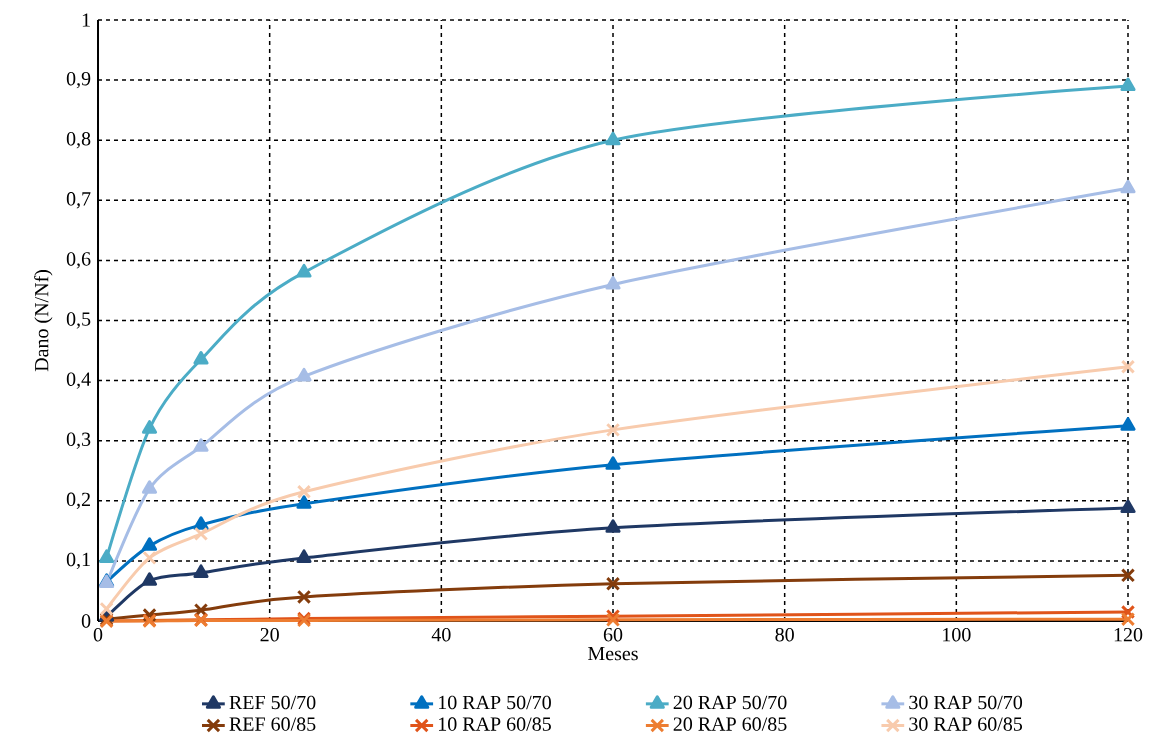 The width and height of the screenshot is (1150, 753). What do you see at coordinates (78, 260) in the screenshot?
I see `y-tick-label: 0,6` at bounding box center [78, 260].